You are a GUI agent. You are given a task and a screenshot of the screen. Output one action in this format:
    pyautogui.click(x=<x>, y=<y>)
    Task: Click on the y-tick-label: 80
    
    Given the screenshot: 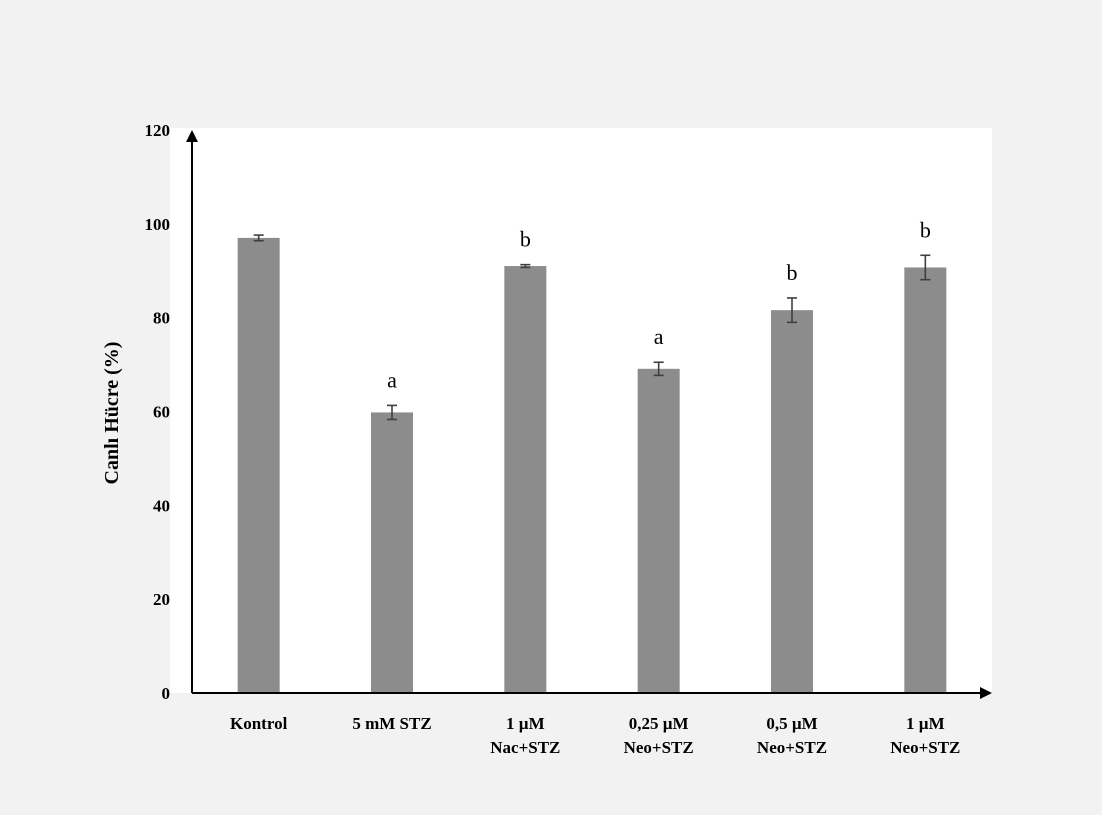 What is the action you would take?
    pyautogui.click(x=161, y=318)
    